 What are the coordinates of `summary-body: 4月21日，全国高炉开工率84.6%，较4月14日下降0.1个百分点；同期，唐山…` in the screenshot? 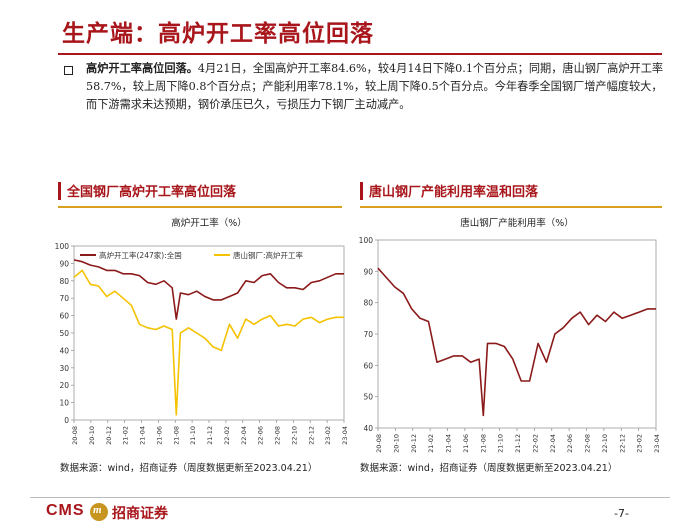 It's located at (375, 86).